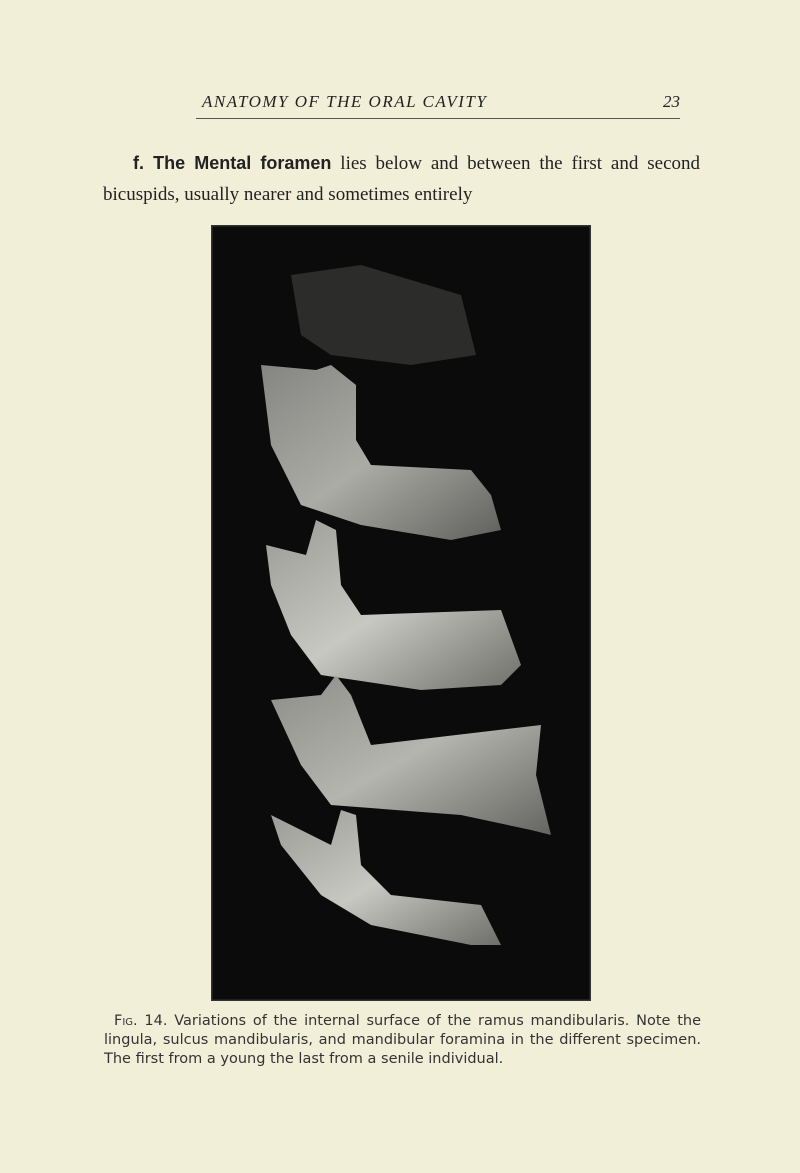  I want to click on caption-label: Fig. 14., so click(141, 1021).